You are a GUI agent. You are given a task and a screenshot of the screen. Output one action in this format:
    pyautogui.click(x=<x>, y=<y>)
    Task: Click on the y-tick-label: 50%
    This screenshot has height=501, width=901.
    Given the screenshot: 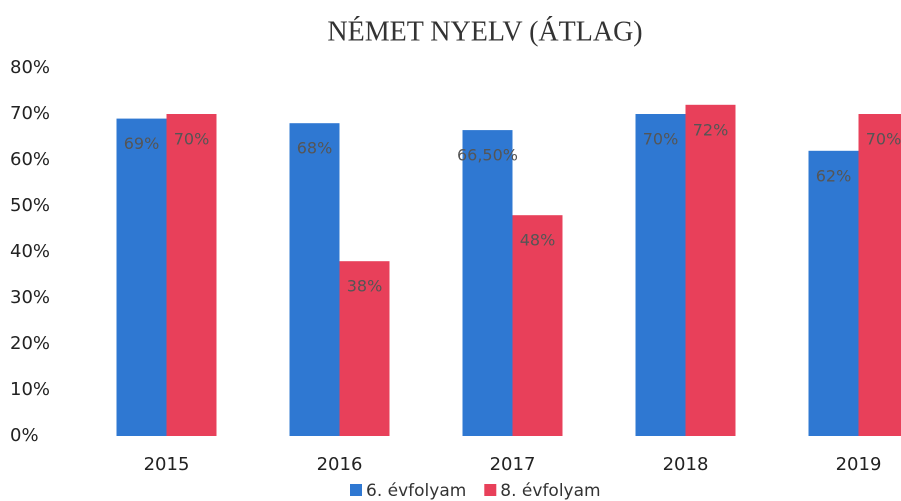 What is the action you would take?
    pyautogui.click(x=30, y=205)
    